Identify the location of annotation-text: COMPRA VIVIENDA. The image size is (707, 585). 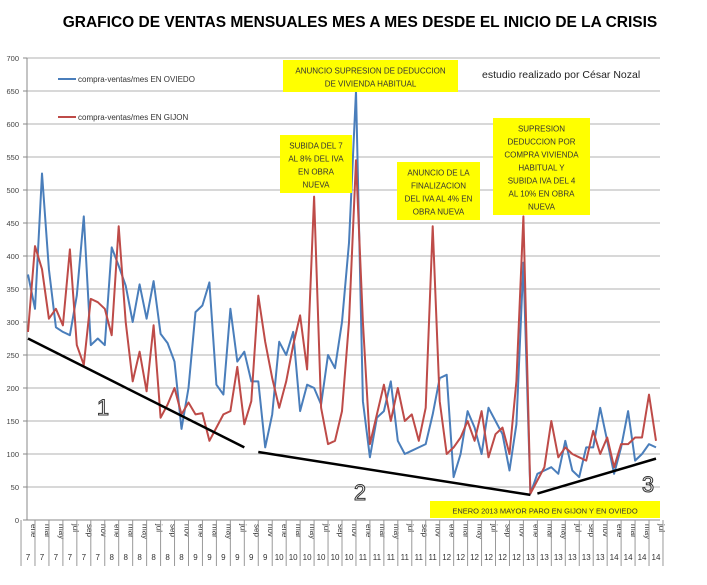
(541, 155).